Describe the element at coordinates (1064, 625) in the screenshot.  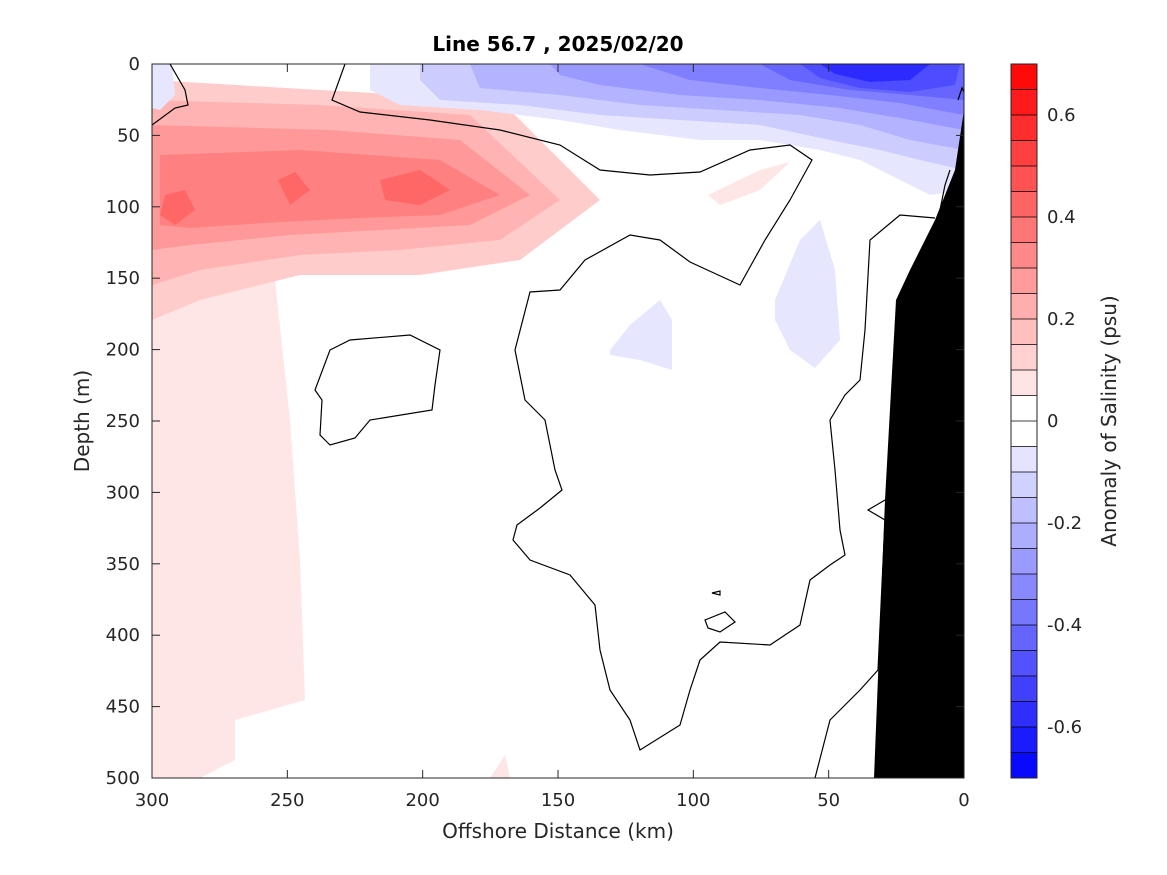
I see `colorbar-tick-label: -0.4` at that location.